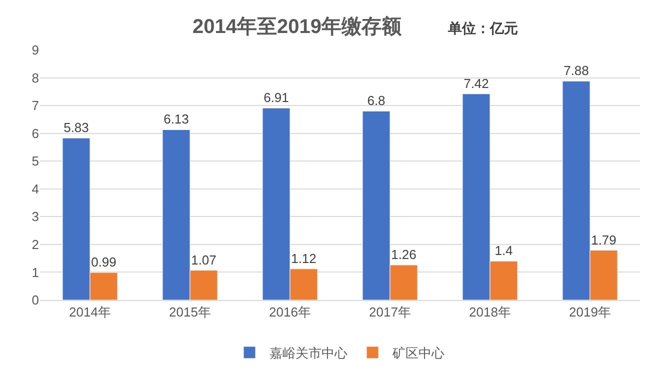 The width and height of the screenshot is (660, 380). Describe the element at coordinates (309, 353) in the screenshot. I see `legend-label: 嘉峪关市中心` at that location.